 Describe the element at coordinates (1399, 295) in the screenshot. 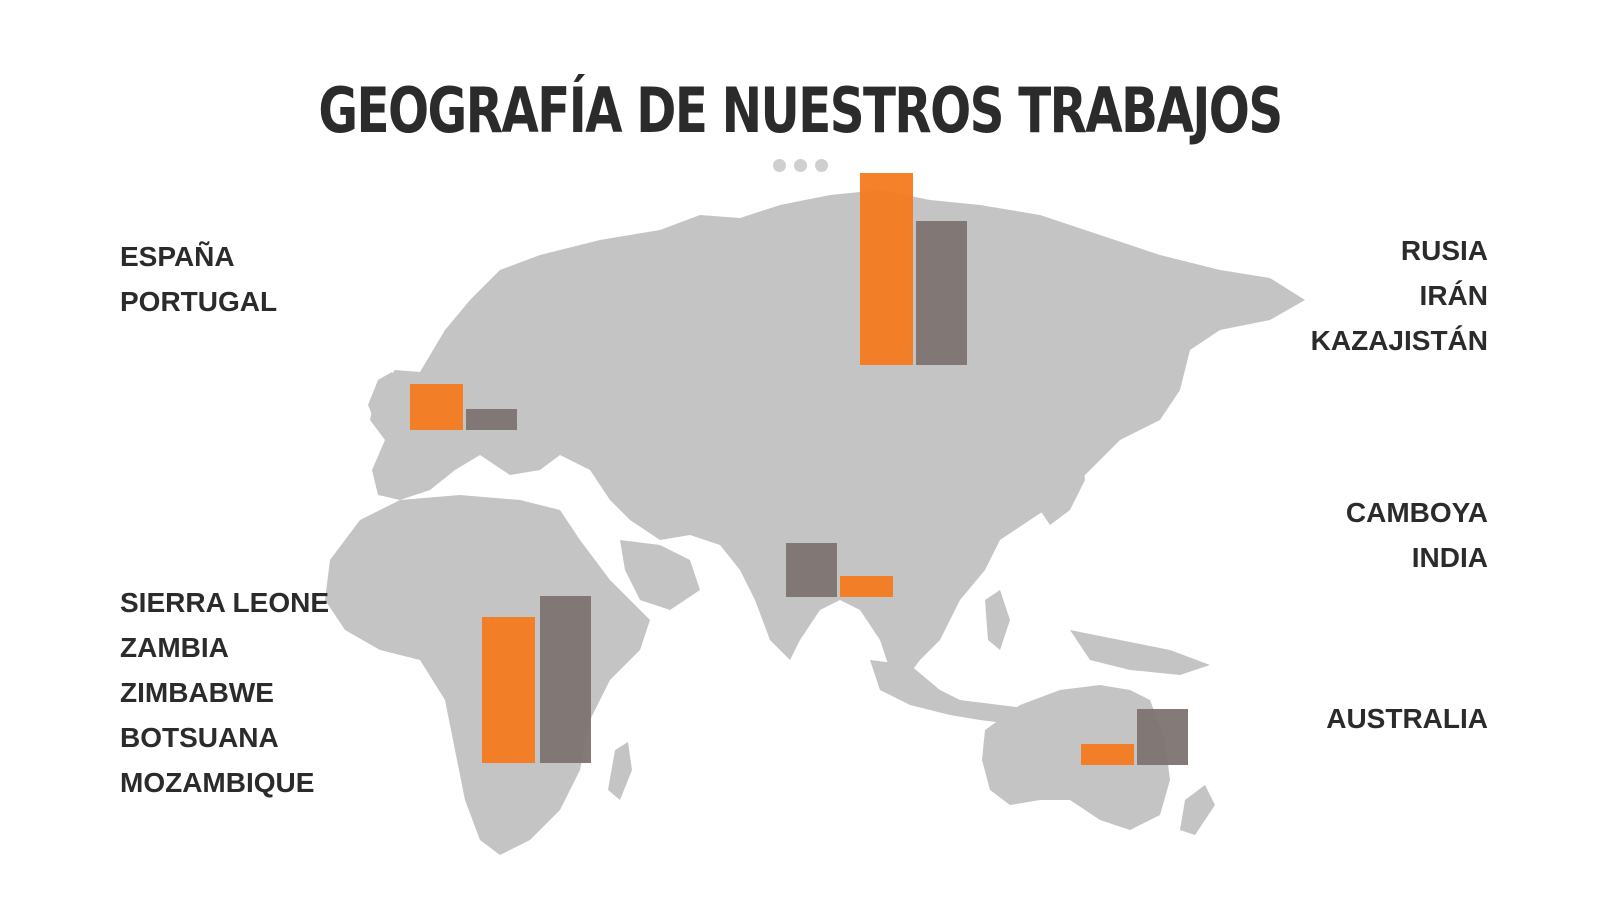

I see `region-russia-labels: RUSIA IRÁN KAZAJISTÁN` at that location.